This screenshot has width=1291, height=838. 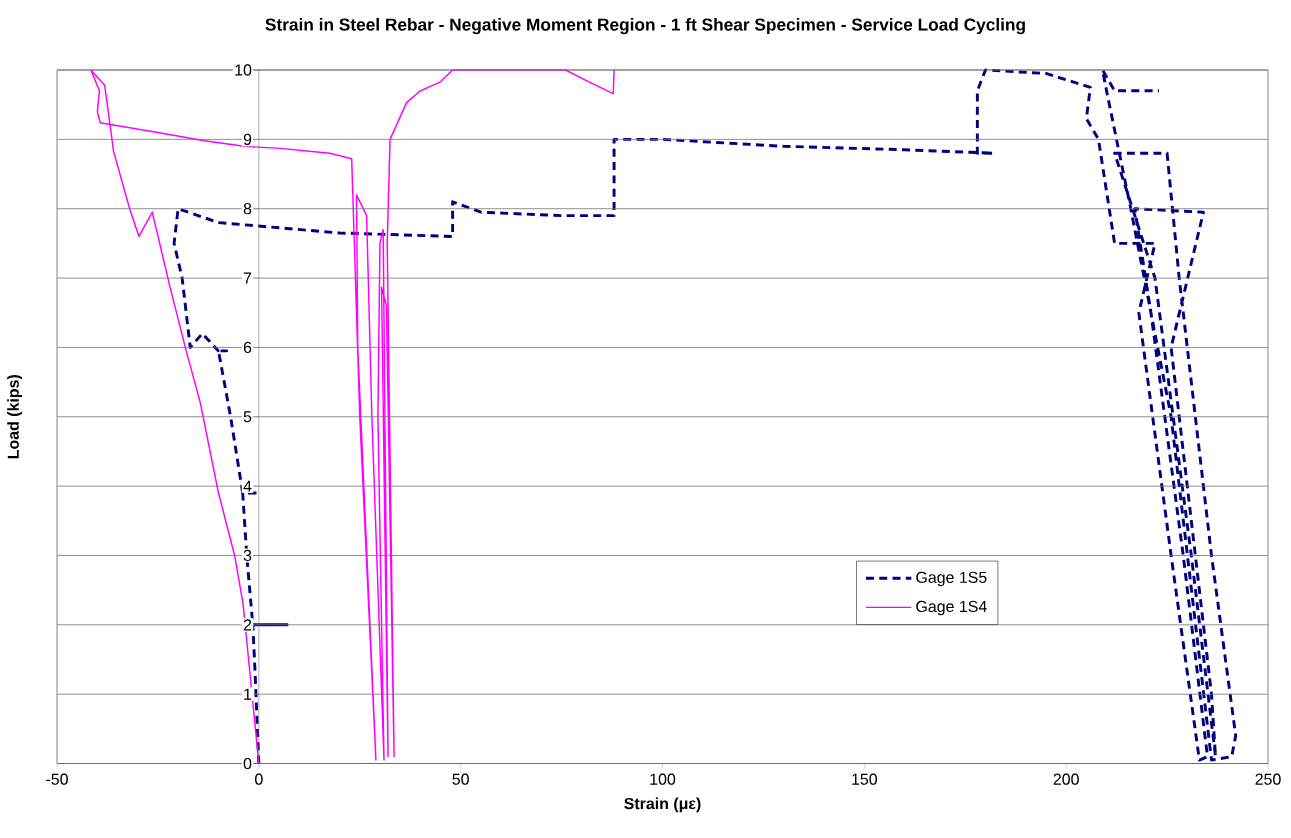 What do you see at coordinates (951, 579) in the screenshot?
I see `legend-label: Gage 1S5` at bounding box center [951, 579].